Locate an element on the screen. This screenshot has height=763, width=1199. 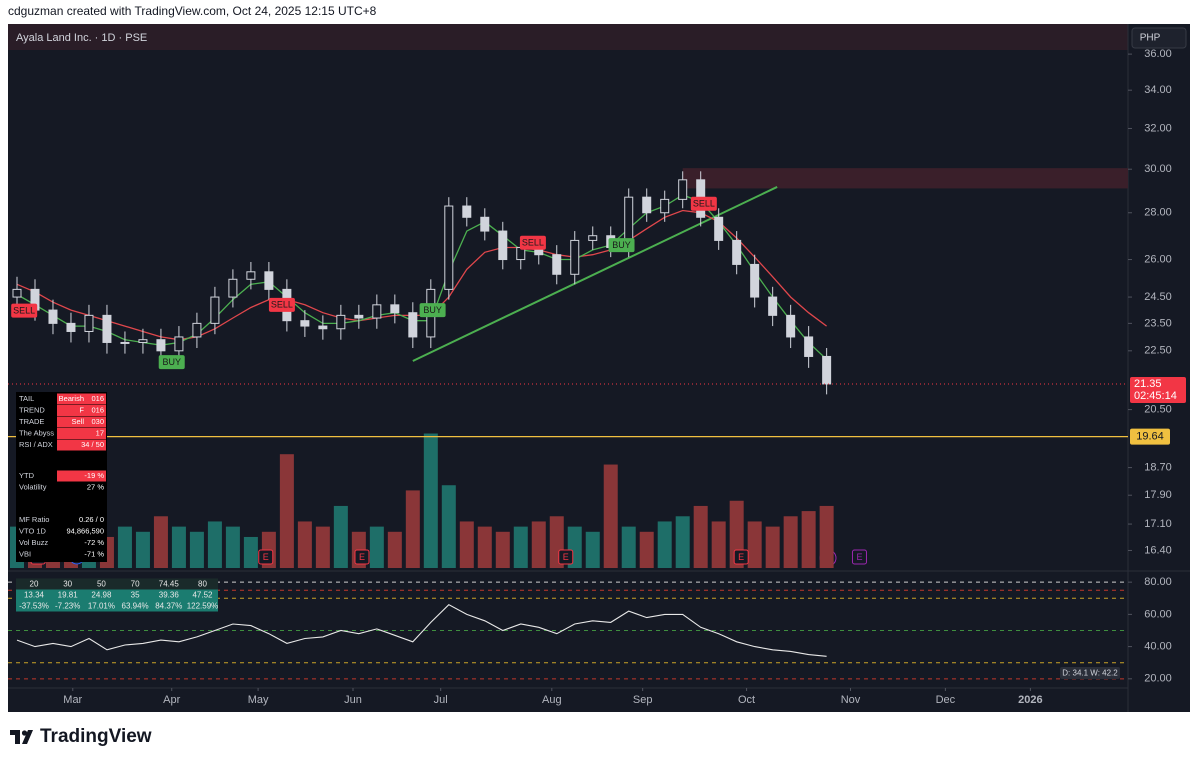
info-value: -19 % is located at coordinates (94, 475).